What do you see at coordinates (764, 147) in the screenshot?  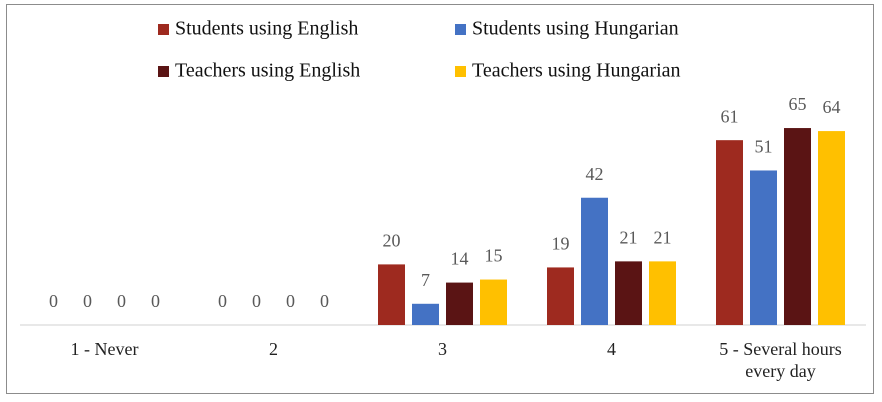 I see `data-label: 51` at bounding box center [764, 147].